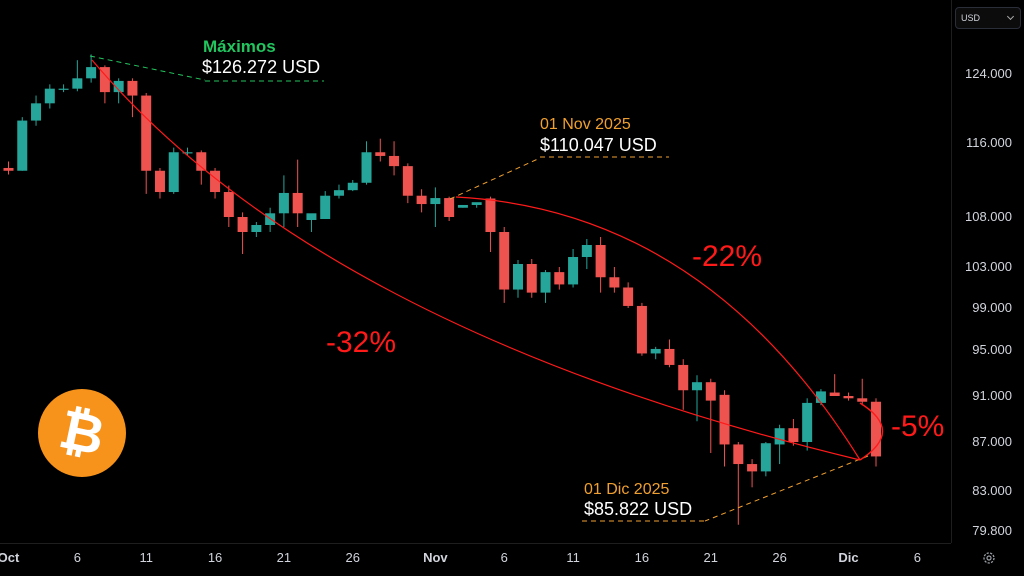  What do you see at coordinates (992, 490) in the screenshot?
I see `y-tick-label: 83.000` at bounding box center [992, 490].